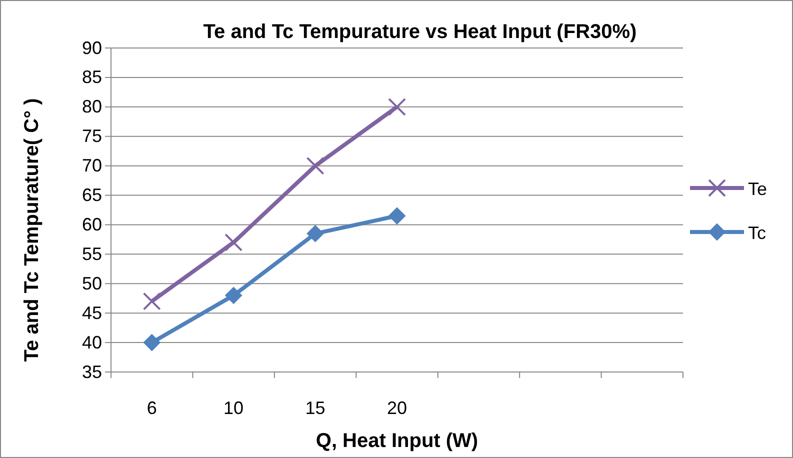  Describe the element at coordinates (397, 408) in the screenshot. I see `x-tick-label: 20` at that location.